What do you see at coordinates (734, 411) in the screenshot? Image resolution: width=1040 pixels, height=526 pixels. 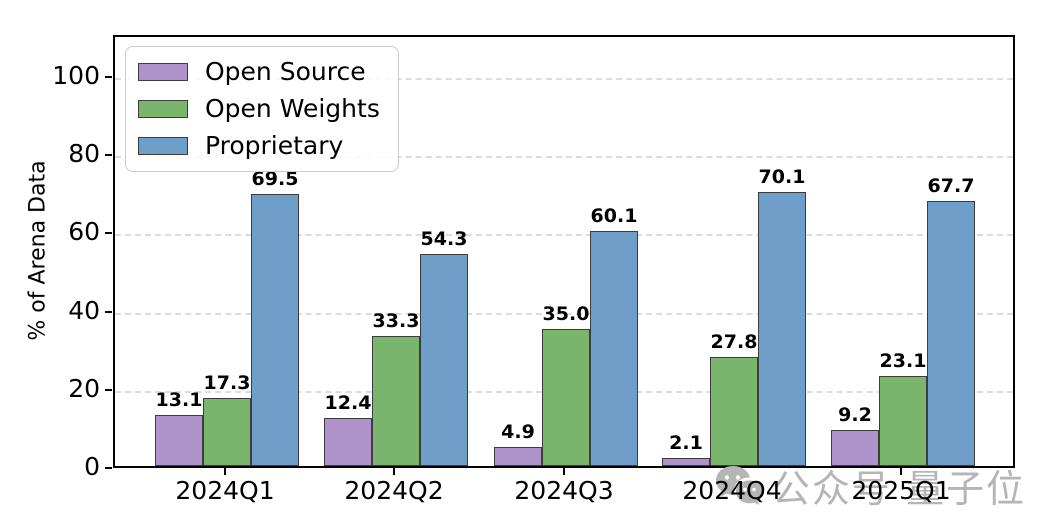 I see `bar-open-weights-2024q4` at bounding box center [734, 411].